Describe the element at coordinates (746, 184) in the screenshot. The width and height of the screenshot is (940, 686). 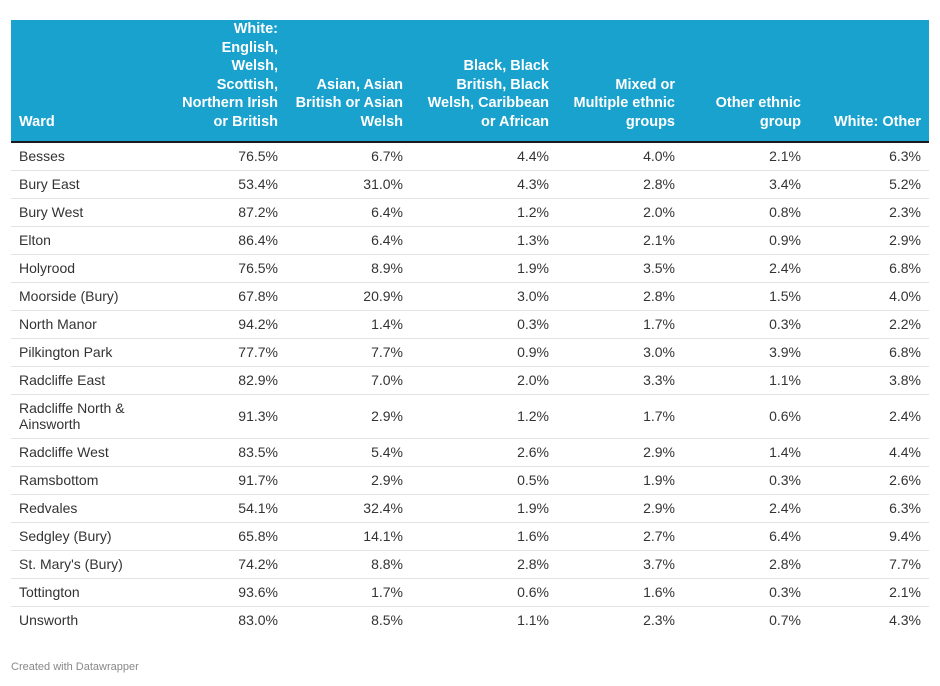
I see `value-cell-other: 3.4%` at that location.